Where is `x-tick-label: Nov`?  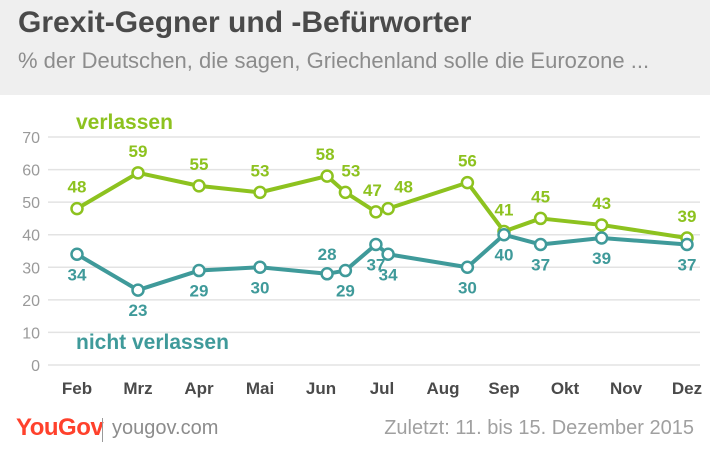 x-tick-label: Nov is located at coordinates (626, 388).